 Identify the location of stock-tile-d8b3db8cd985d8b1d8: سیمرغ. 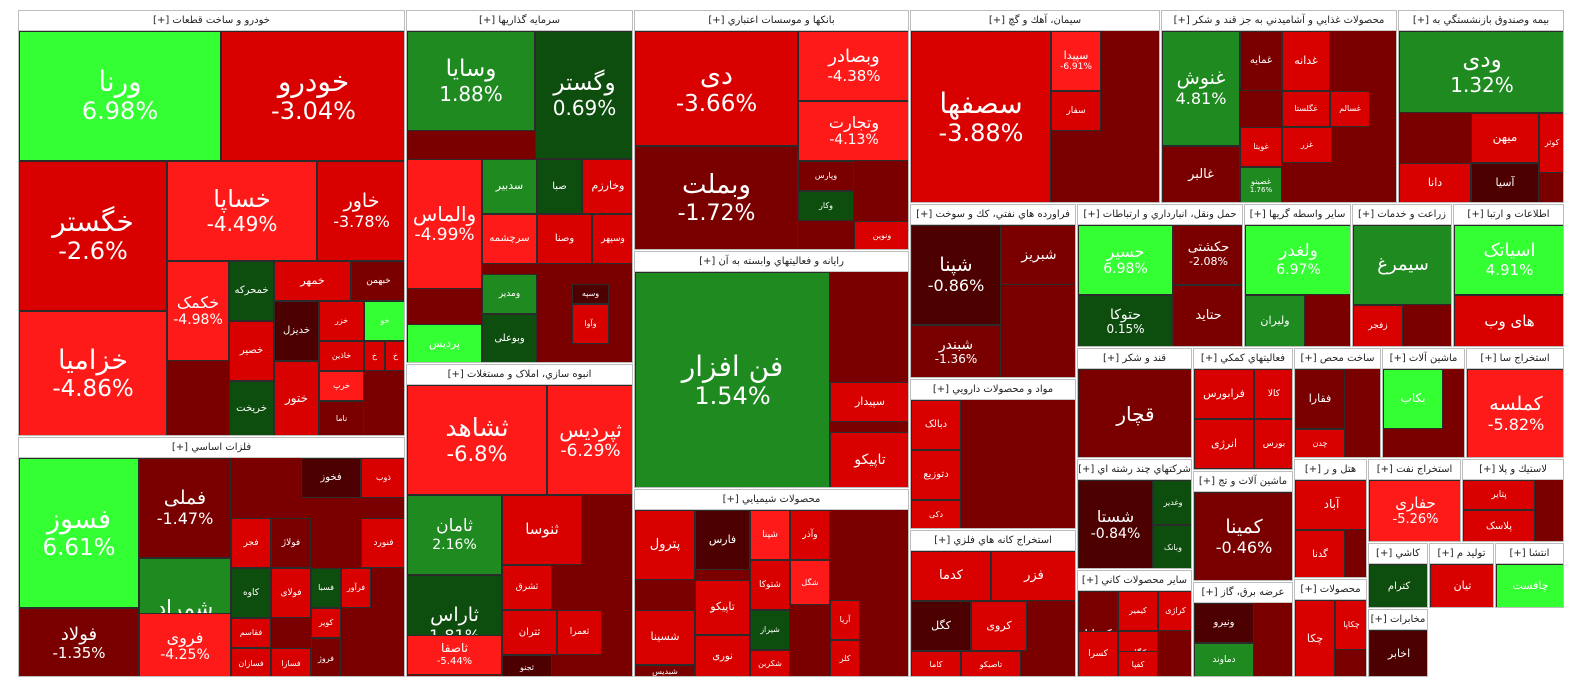
(1402, 265).